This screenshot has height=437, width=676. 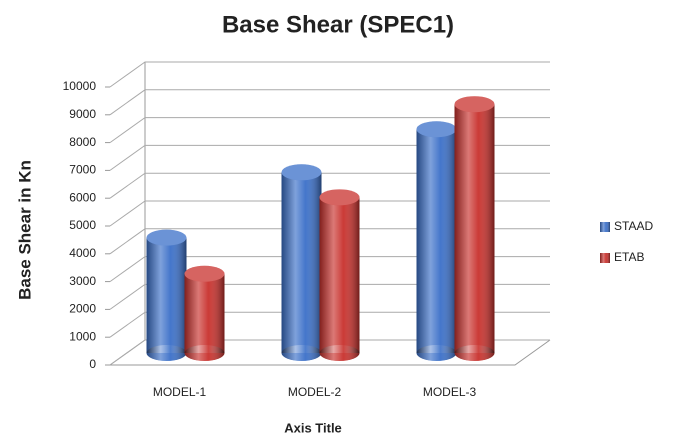 I want to click on x-tick-label: MODEL-2, so click(x=315, y=392).